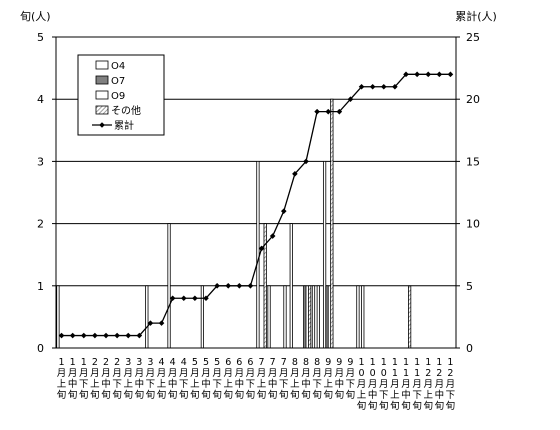  Describe the element at coordinates (40, 99) in the screenshot. I see `left-tick-label: 4` at that location.